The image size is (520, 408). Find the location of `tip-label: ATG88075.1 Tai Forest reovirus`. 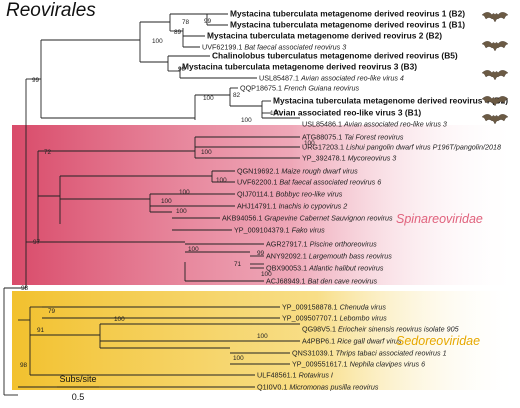

tip-label: ATG88075.1 Tai Forest reovirus is located at coordinates (353, 137).